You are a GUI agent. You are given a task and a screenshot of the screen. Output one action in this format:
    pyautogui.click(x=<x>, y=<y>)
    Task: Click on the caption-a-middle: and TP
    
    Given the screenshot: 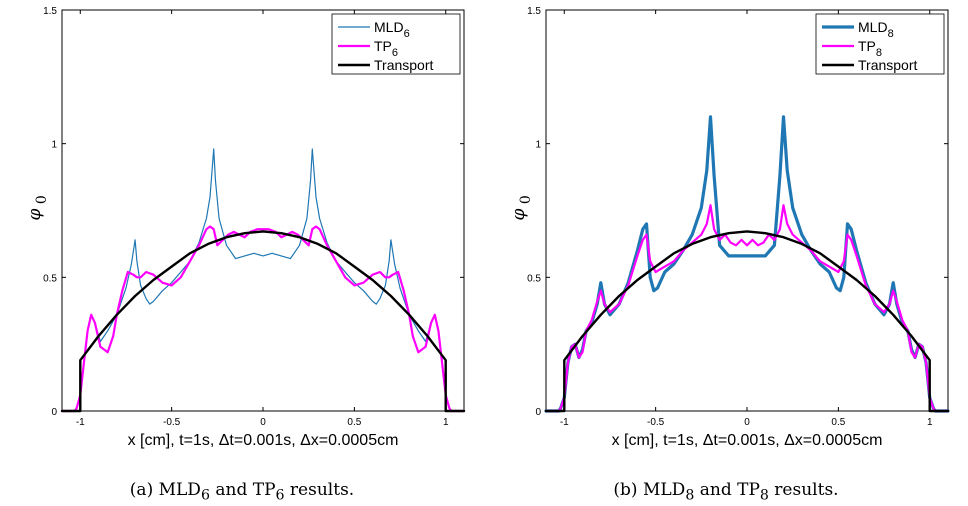 What is the action you would take?
    pyautogui.click(x=242, y=490)
    